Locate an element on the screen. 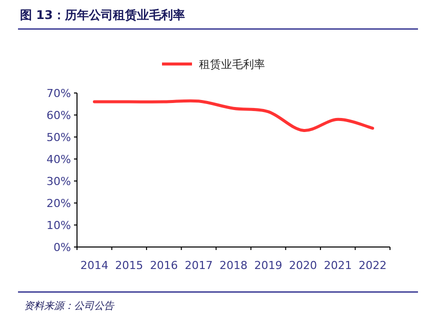 This screenshot has height=324, width=426. x-tick-label: 2019 is located at coordinates (268, 265).